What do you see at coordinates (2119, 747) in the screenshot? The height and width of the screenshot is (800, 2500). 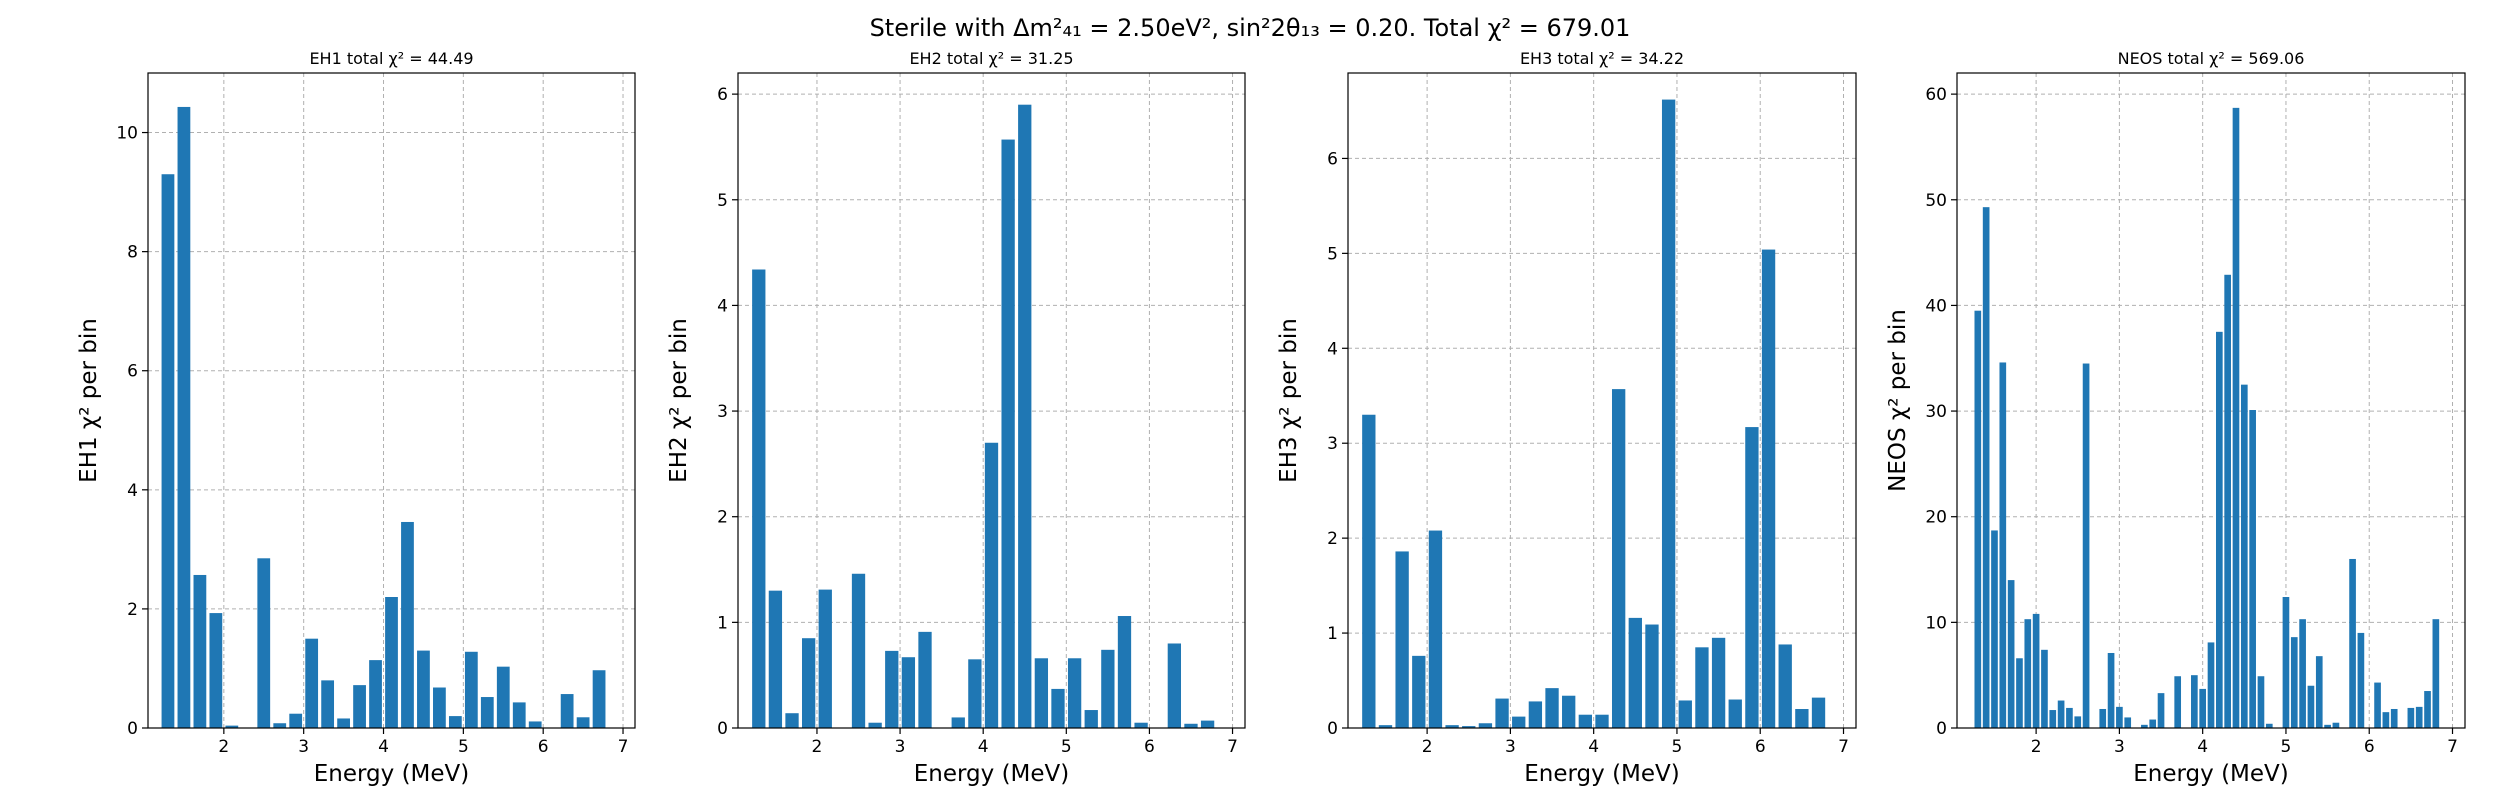 I see `x-tick-label: 3` at bounding box center [2119, 747].